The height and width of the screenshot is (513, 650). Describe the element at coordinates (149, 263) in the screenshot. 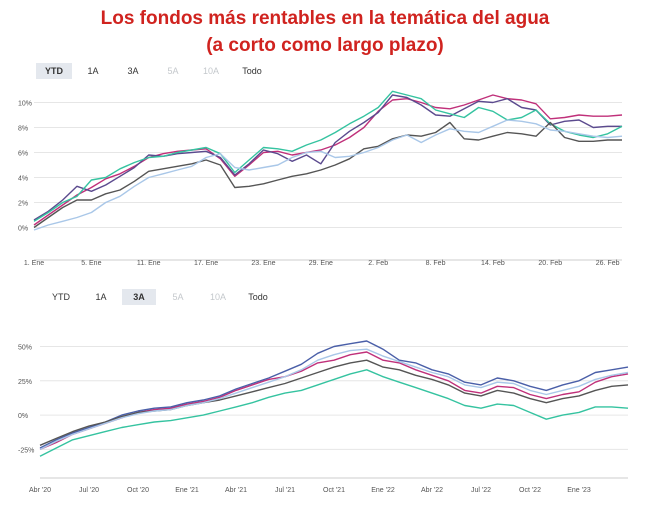

I see `x-tick-label: 11. Ene` at that location.